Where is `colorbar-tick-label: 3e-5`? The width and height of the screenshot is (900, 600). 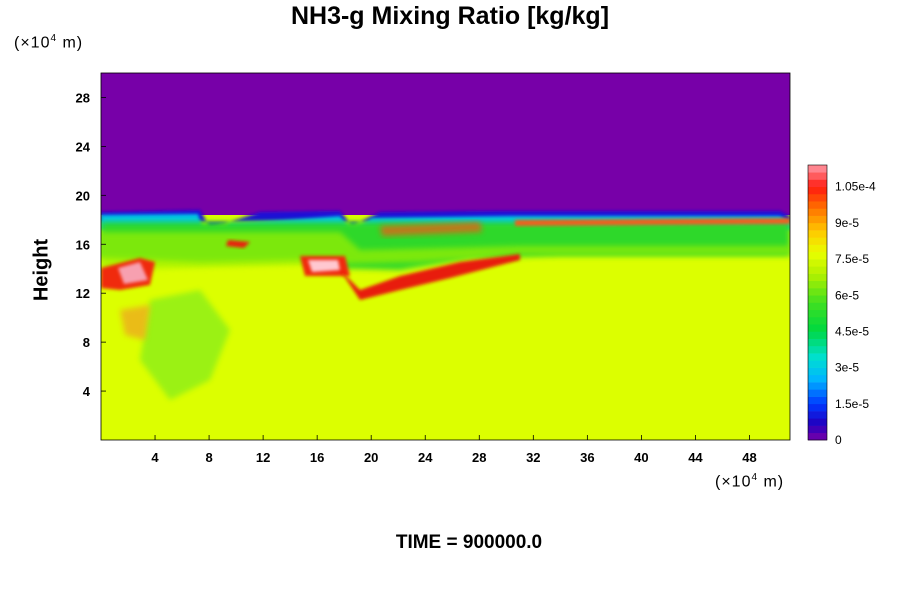
colorbar-tick-label: 3e-5 is located at coordinates (847, 368).